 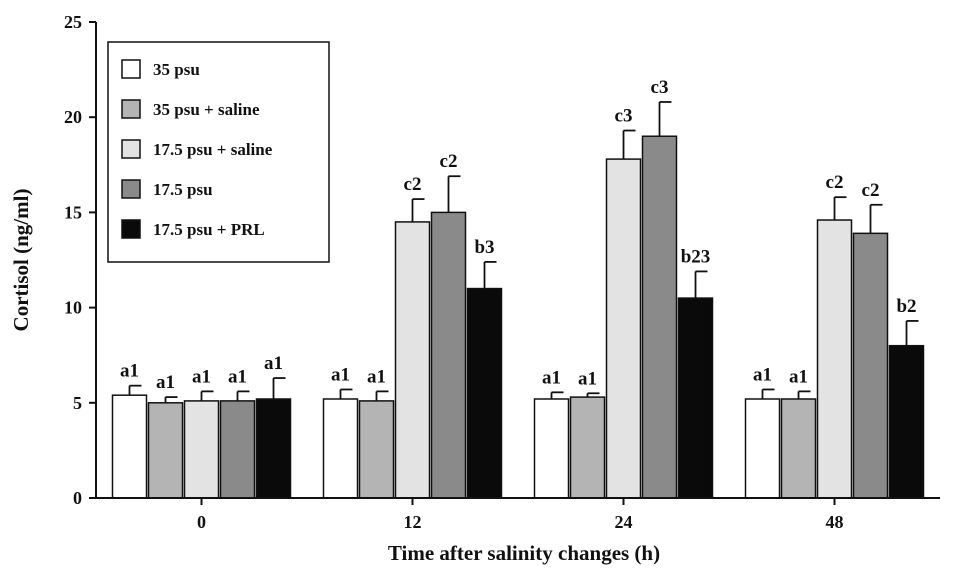 I want to click on x-tick-label: 24, so click(x=624, y=522).